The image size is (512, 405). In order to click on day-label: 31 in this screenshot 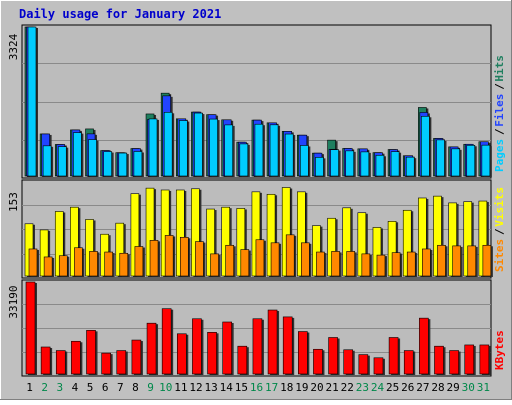, I will do `click(483, 387)`.